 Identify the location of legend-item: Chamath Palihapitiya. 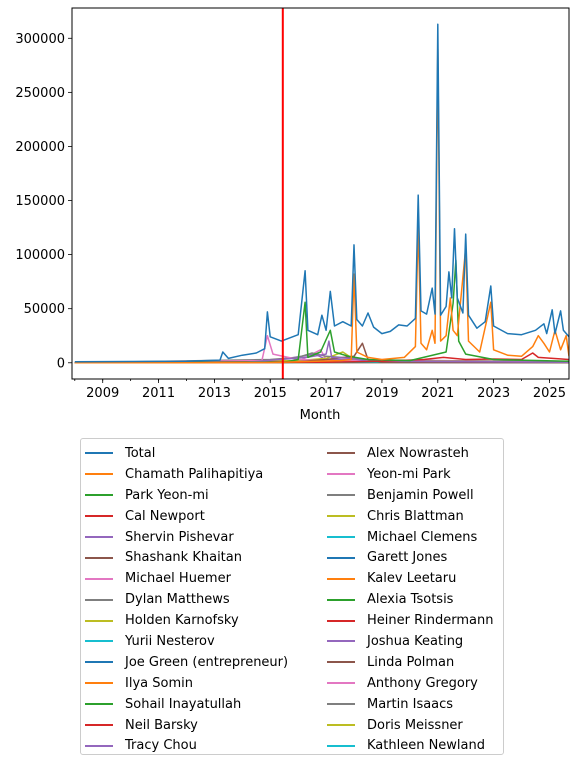
(186, 474).